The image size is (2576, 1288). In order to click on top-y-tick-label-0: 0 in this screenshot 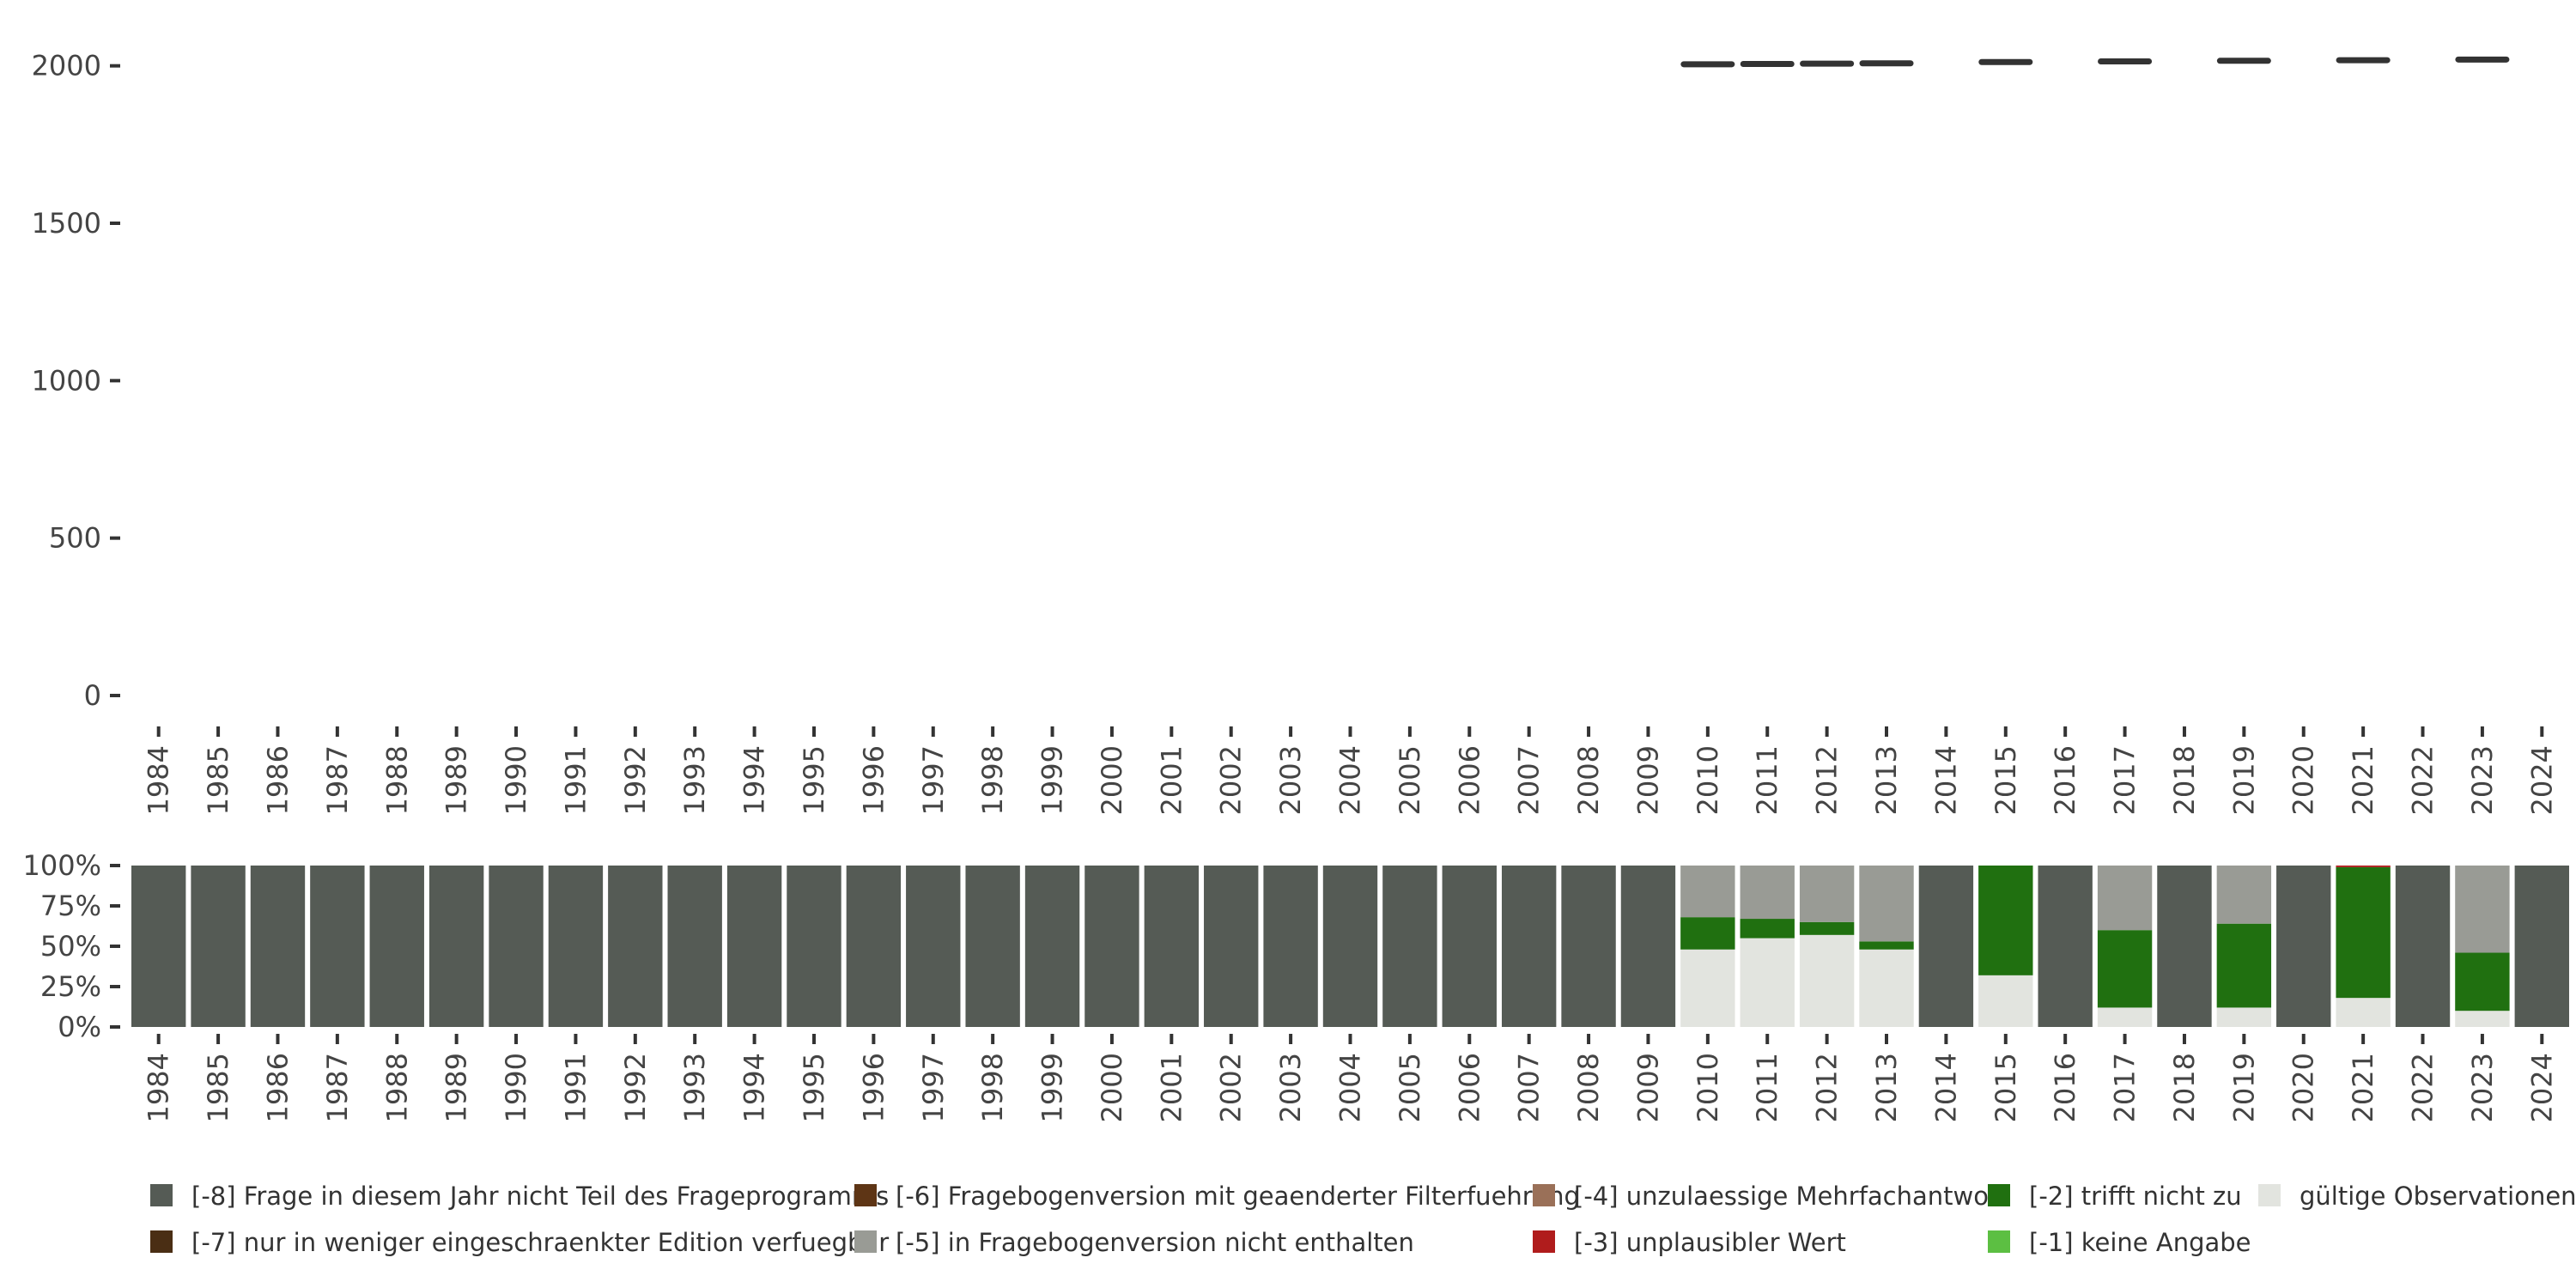, I will do `click(93, 695)`.